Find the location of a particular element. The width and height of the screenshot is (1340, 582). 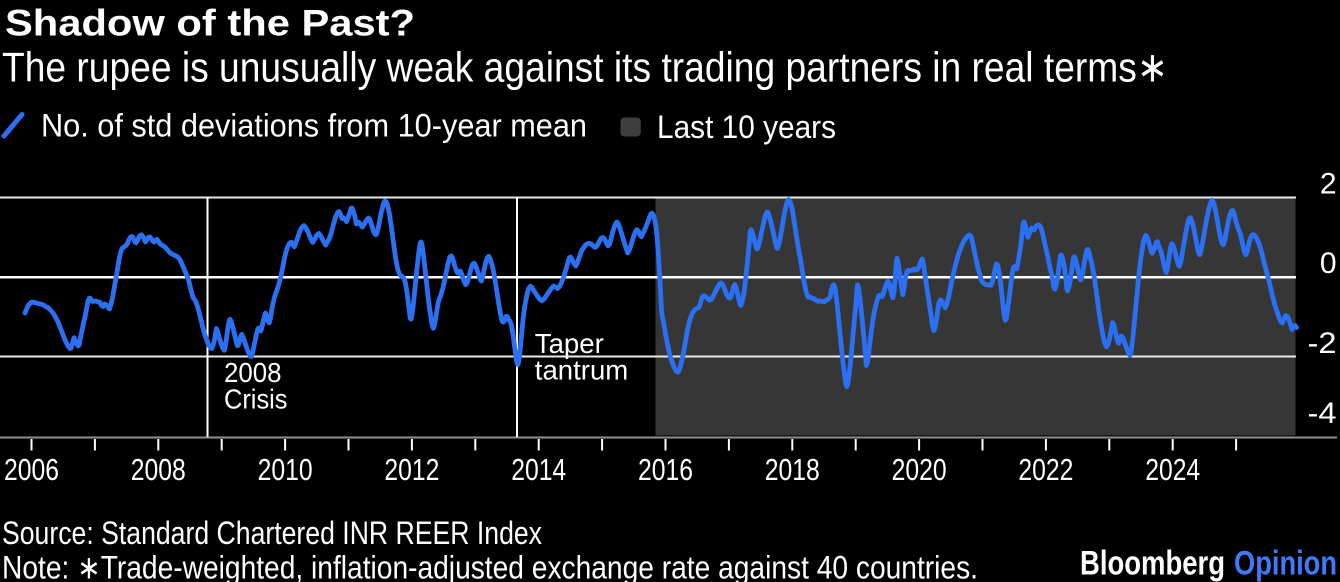

svg-text: Crisis is located at coordinates (256, 399).